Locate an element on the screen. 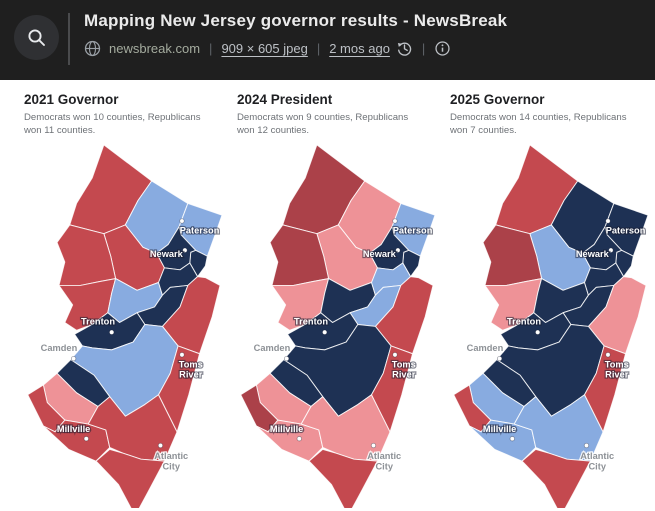 The height and width of the screenshot is (511, 655). search-icon is located at coordinates (36, 37).